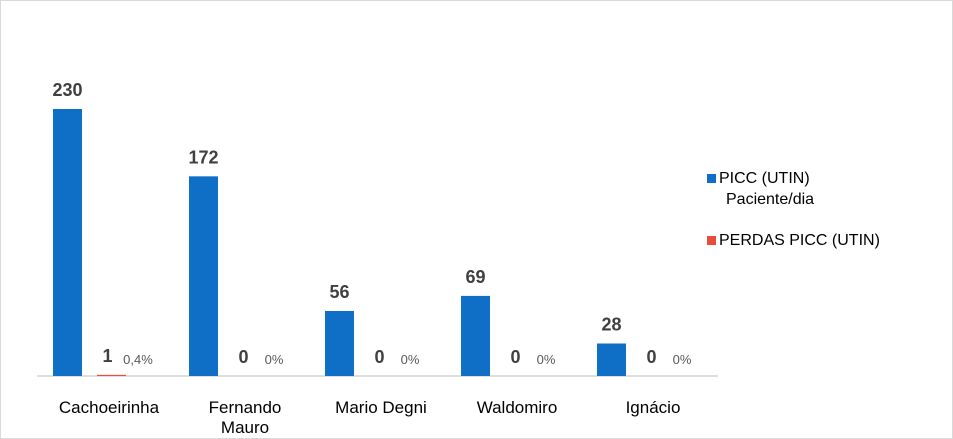  I want to click on legend-label-1: PERDAS PICC (UTIN), so click(799, 240).